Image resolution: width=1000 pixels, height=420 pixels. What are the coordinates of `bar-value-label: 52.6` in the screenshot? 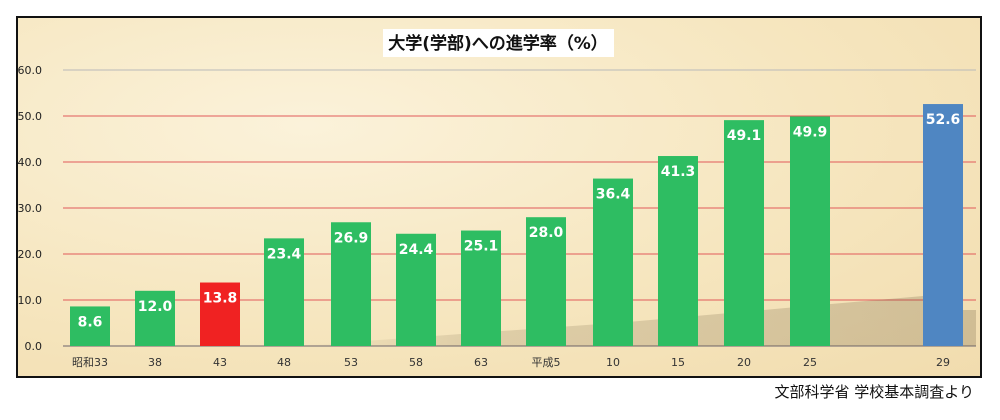 It's located at (943, 120).